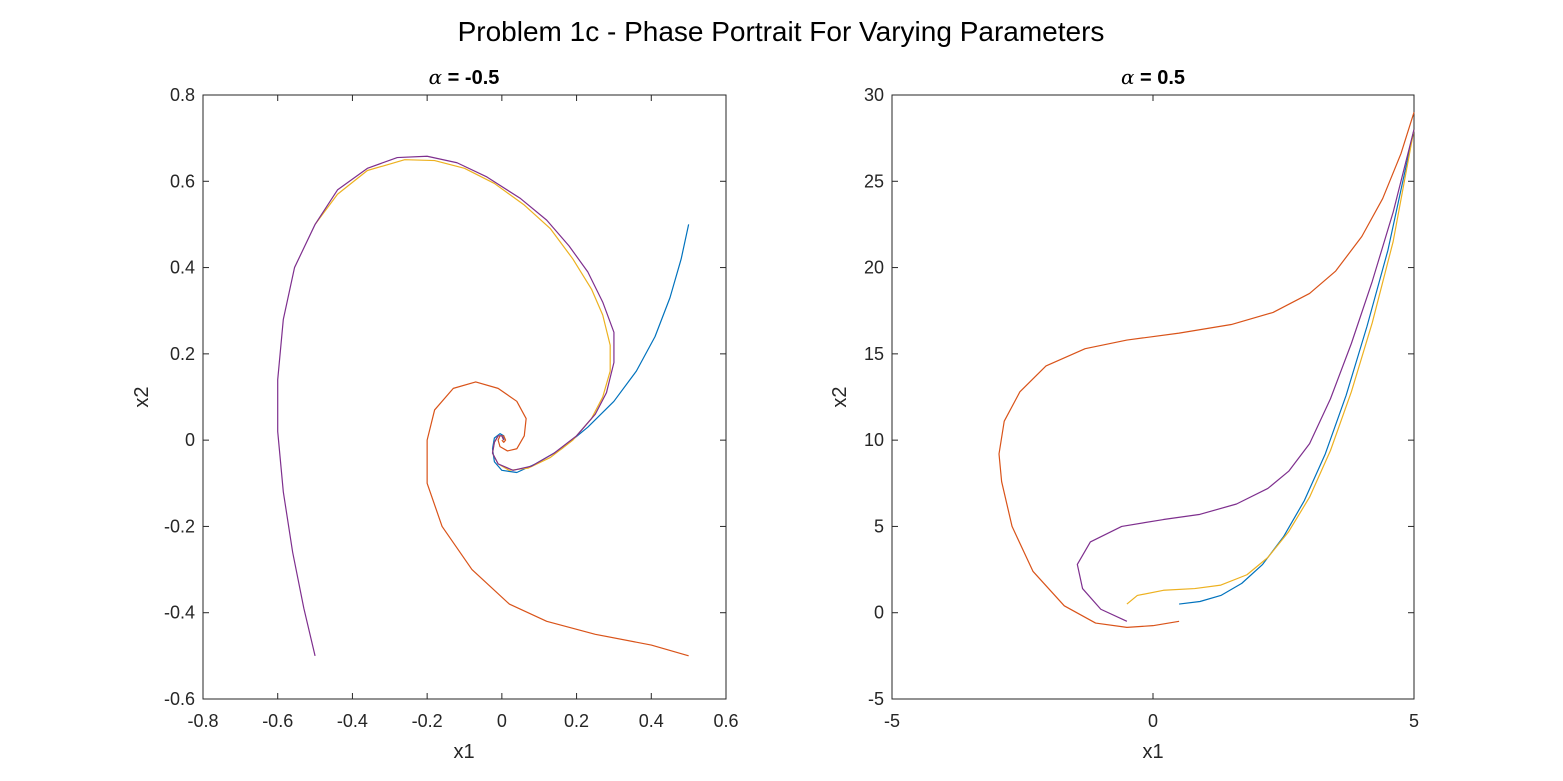 This screenshot has height=781, width=1563. I want to click on y-axis-label-left: x2, so click(142, 396).